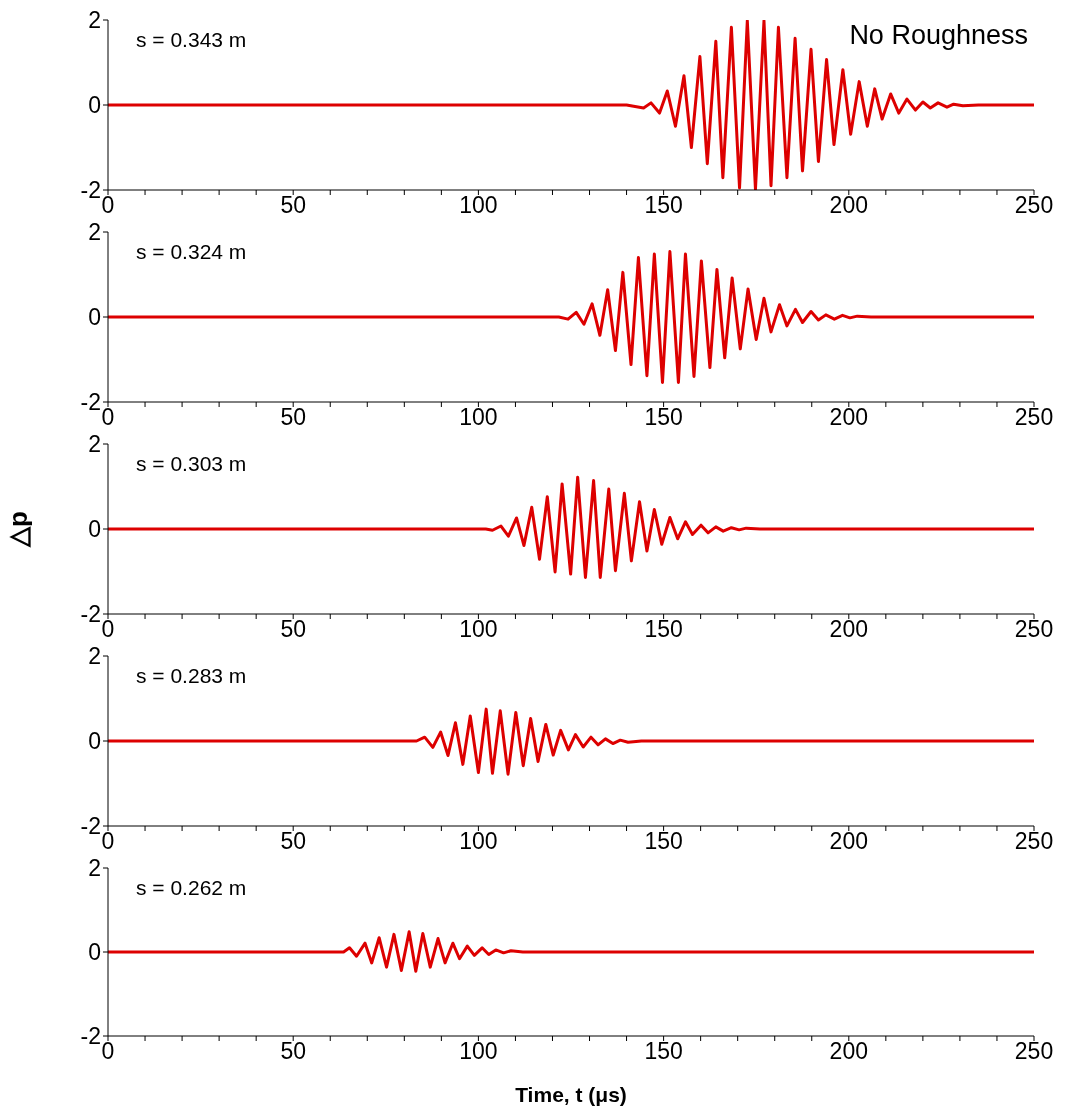  Describe the element at coordinates (18, 529) in the screenshot. I see `y-axis-title: △p` at that location.